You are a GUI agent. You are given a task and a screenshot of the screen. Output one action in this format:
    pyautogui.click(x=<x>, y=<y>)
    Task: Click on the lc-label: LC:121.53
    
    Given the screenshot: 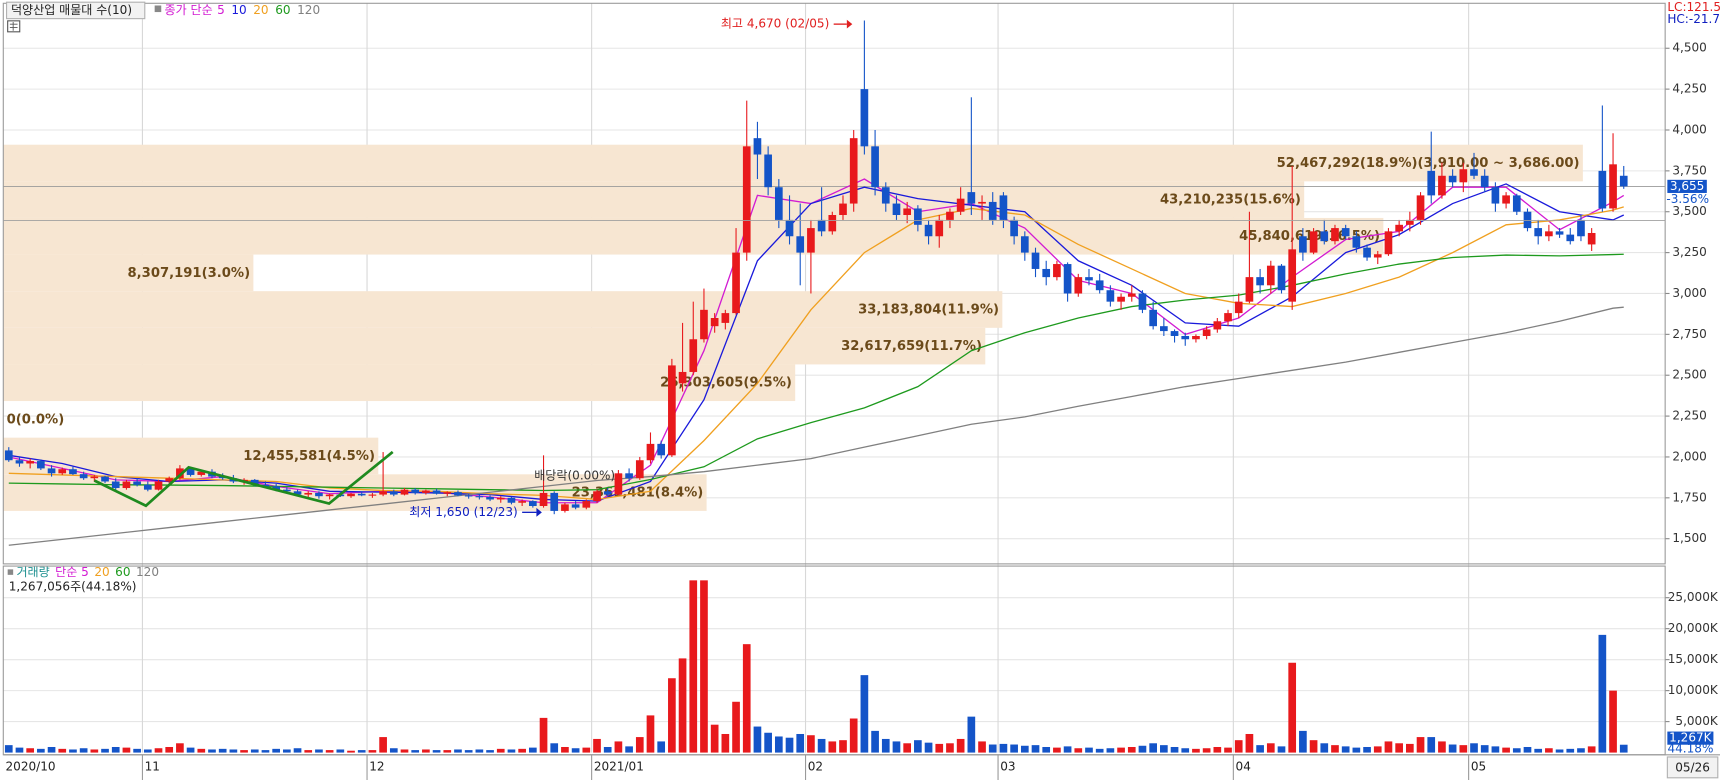 What is the action you would take?
    pyautogui.click(x=1693, y=7)
    